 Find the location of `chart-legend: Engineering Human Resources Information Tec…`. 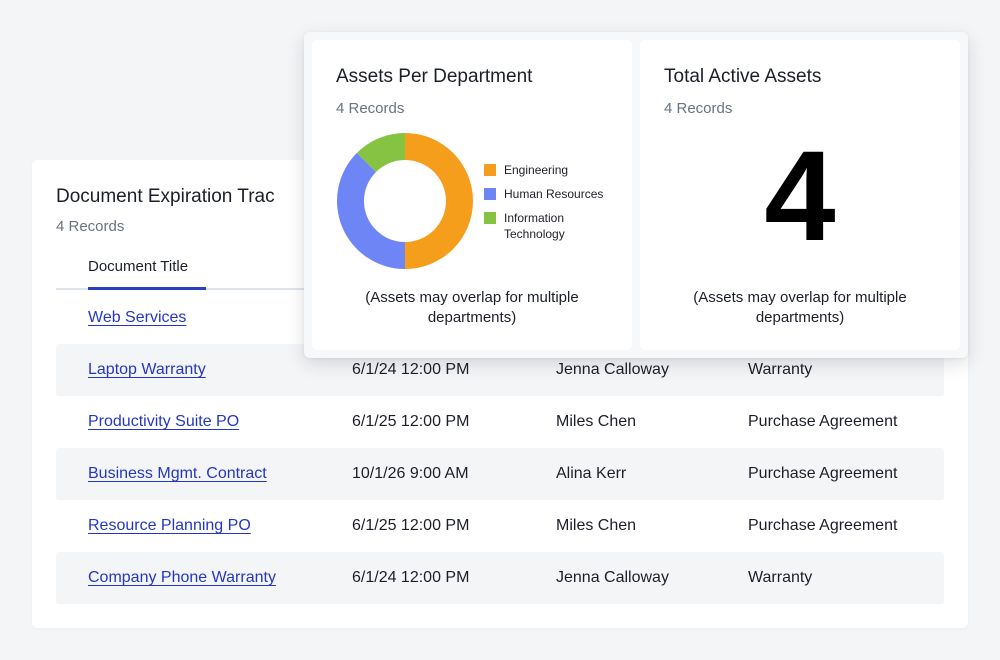

chart-legend: Engineering Human Resources Information Tec… is located at coordinates (554, 206).